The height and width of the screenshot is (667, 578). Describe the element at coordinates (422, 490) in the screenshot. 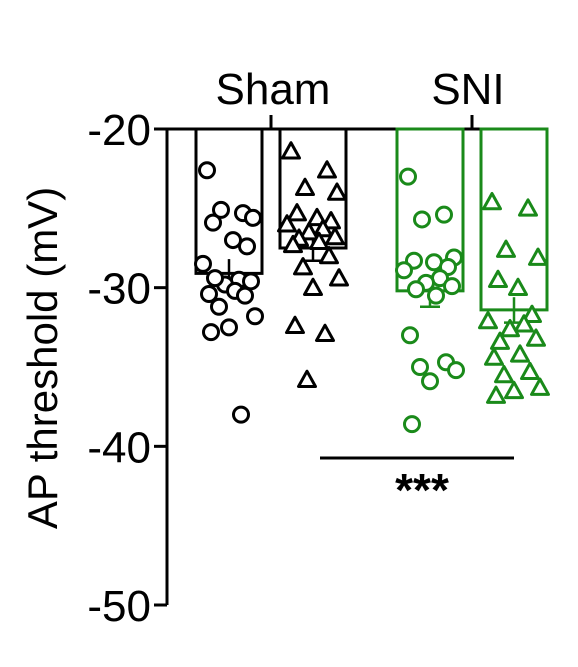

I see `significance-label: ***` at that location.